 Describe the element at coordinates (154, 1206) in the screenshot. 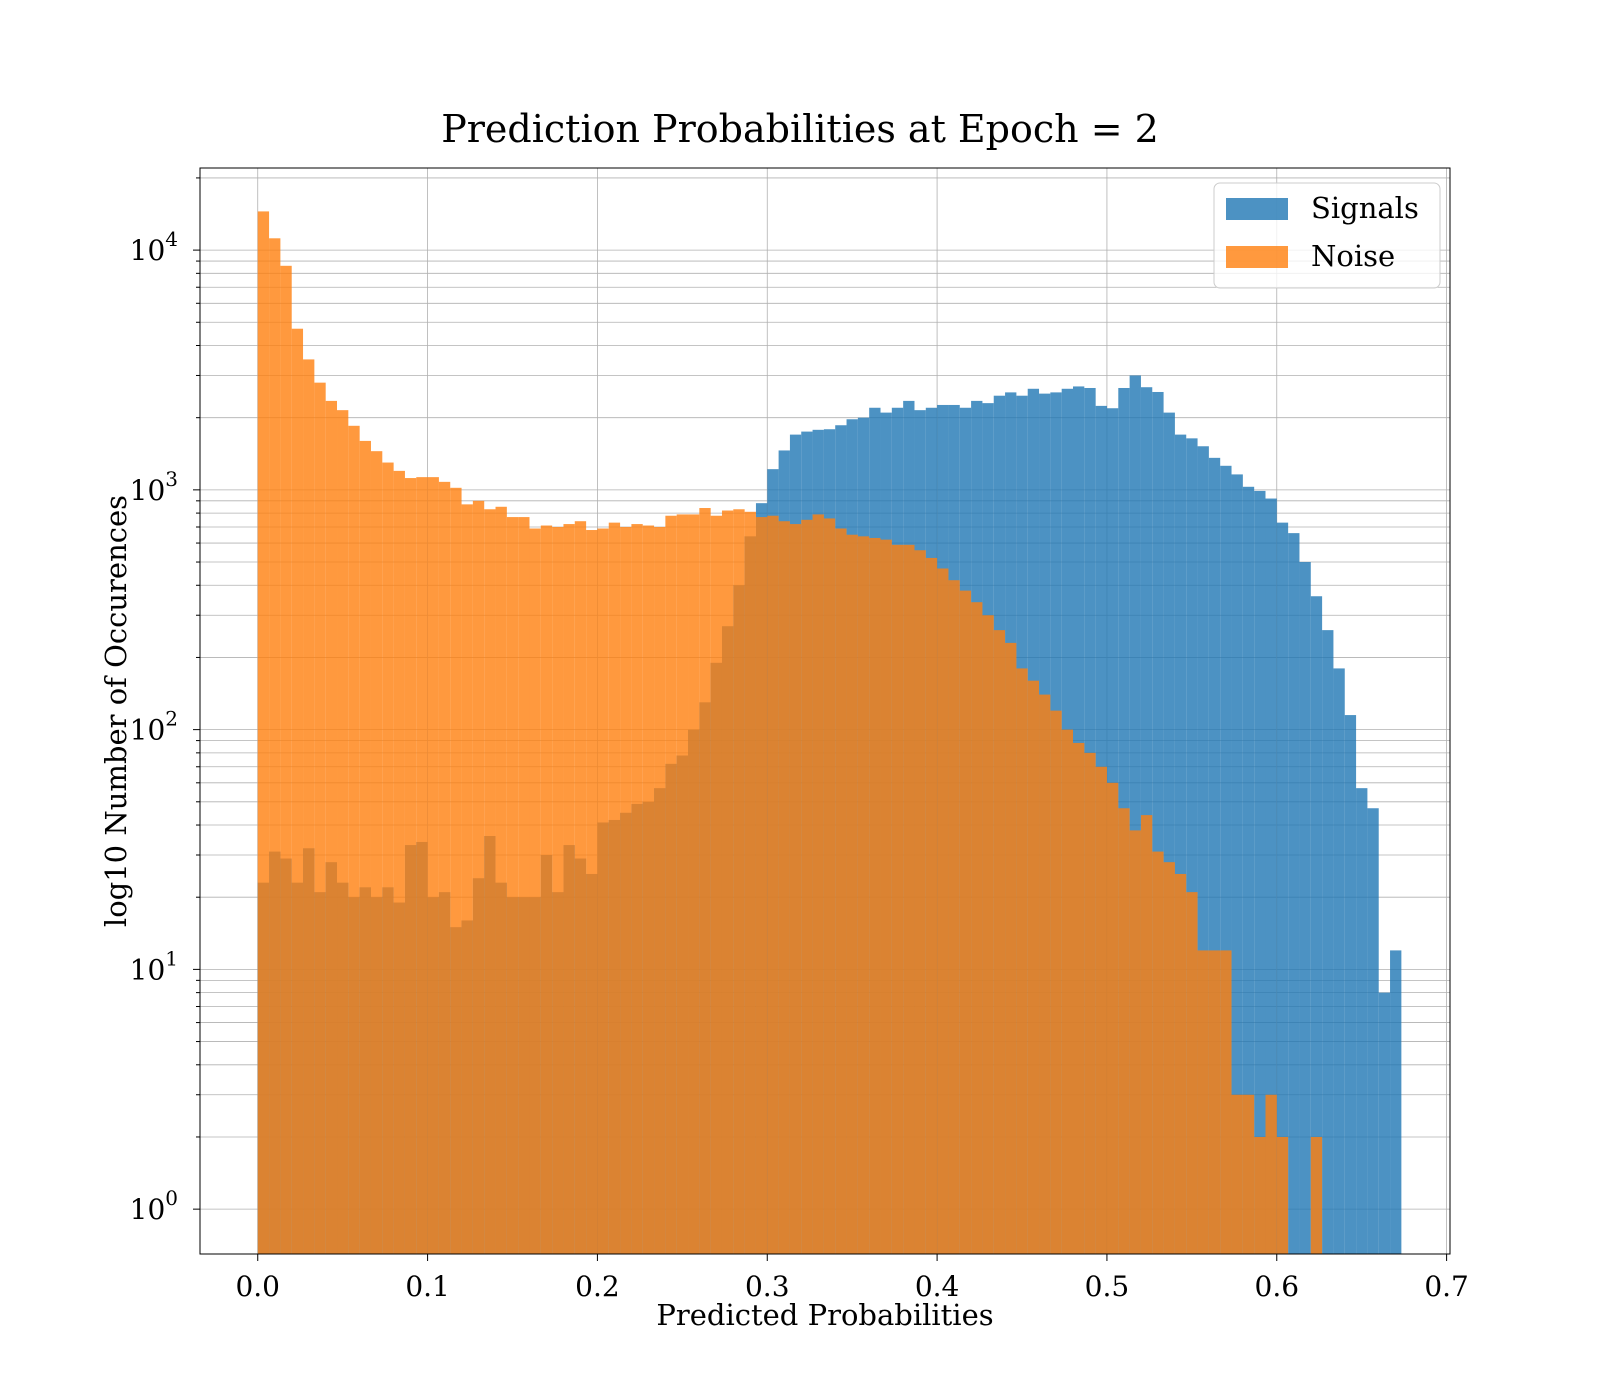

I see `y-tick-label: 10⁰` at that location.